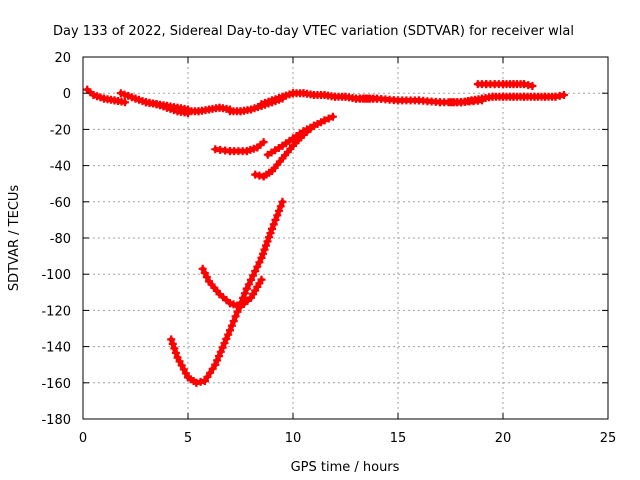  Describe the element at coordinates (60, 130) in the screenshot. I see `y-tick-label: -20` at that location.